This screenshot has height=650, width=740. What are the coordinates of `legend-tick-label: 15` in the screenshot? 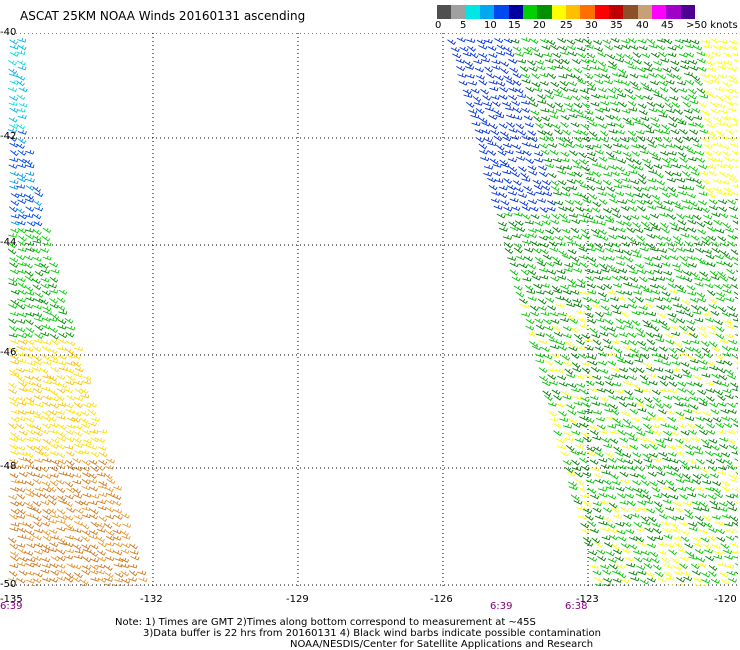 It's located at (514, 25).